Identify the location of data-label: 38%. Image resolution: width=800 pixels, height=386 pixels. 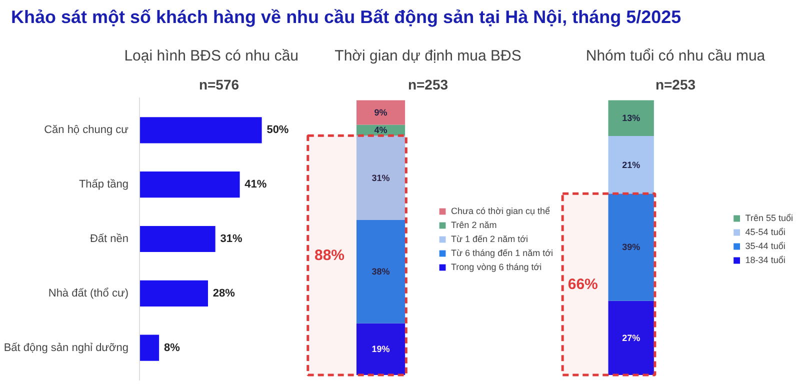
(381, 271).